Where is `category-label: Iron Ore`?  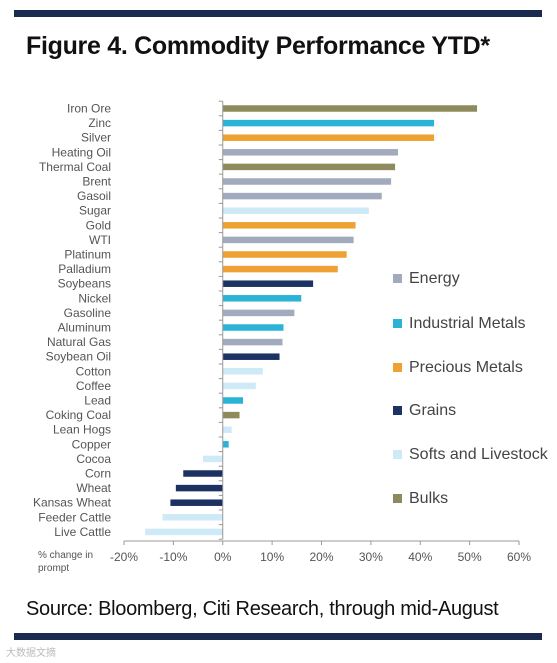
category-label: Iron Ore is located at coordinates (89, 109).